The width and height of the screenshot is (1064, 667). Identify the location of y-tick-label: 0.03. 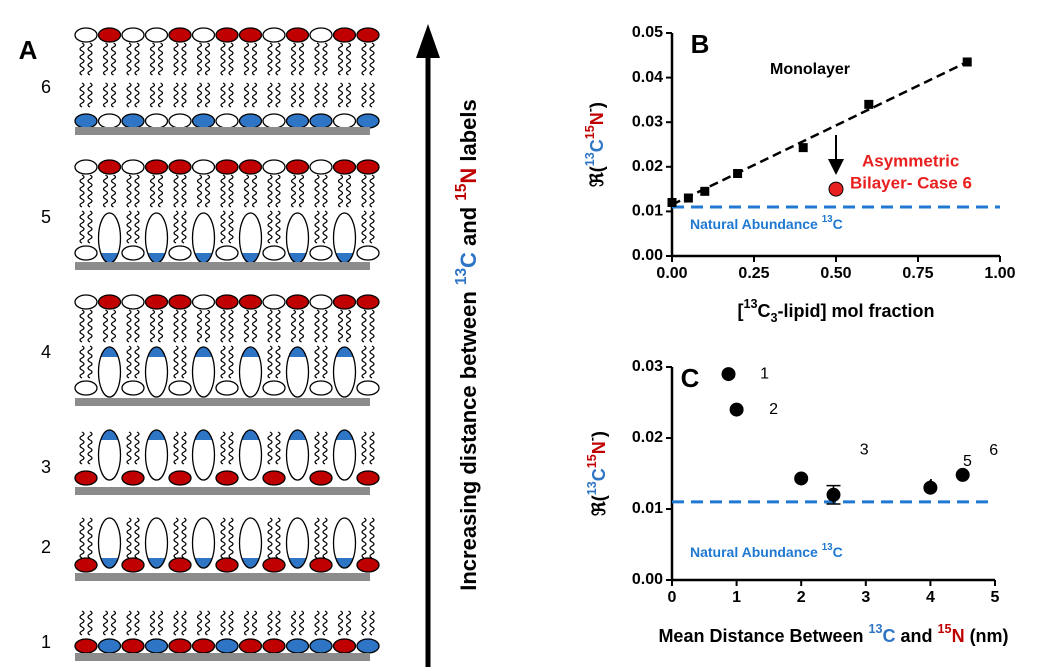
(647, 366).